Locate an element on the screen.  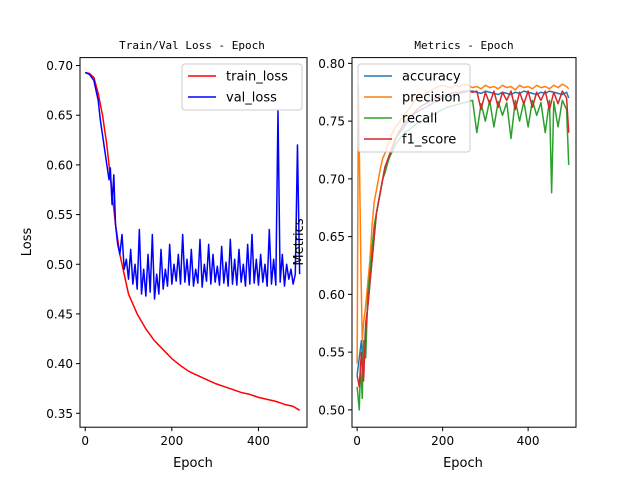
loss-legend: train_loss val_loss is located at coordinates (242, 87).